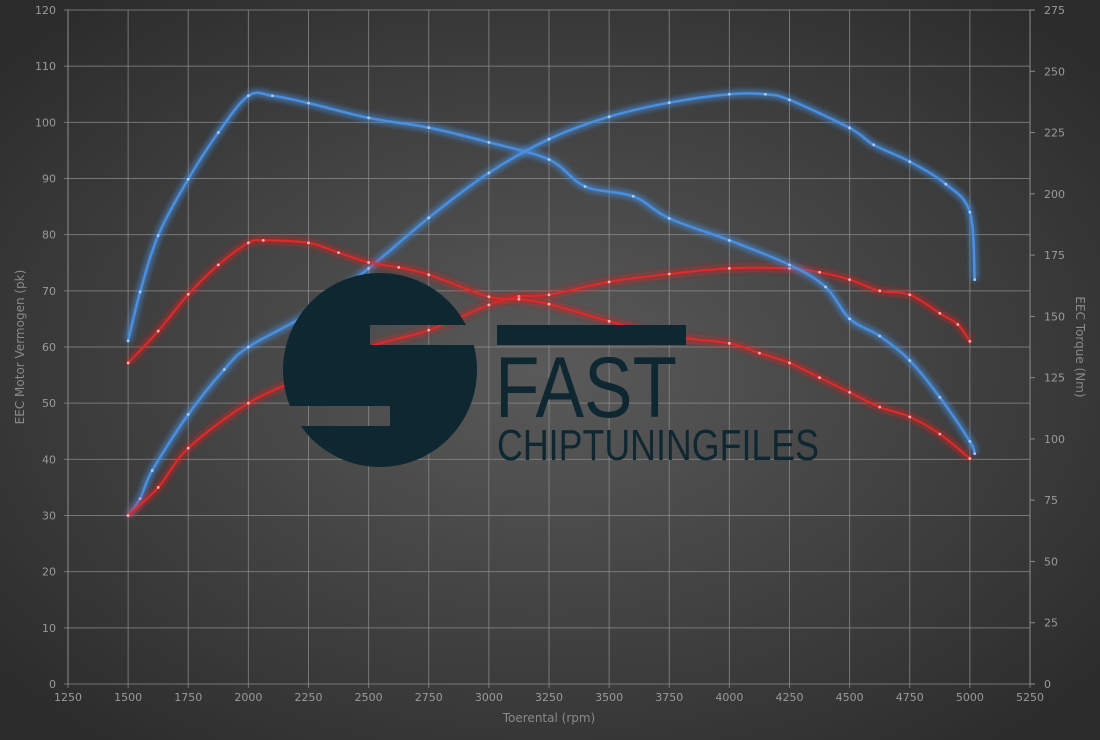 This screenshot has width=1100, height=740. What do you see at coordinates (45, 122) in the screenshot?
I see `y-left-tick-label: 100` at bounding box center [45, 122].